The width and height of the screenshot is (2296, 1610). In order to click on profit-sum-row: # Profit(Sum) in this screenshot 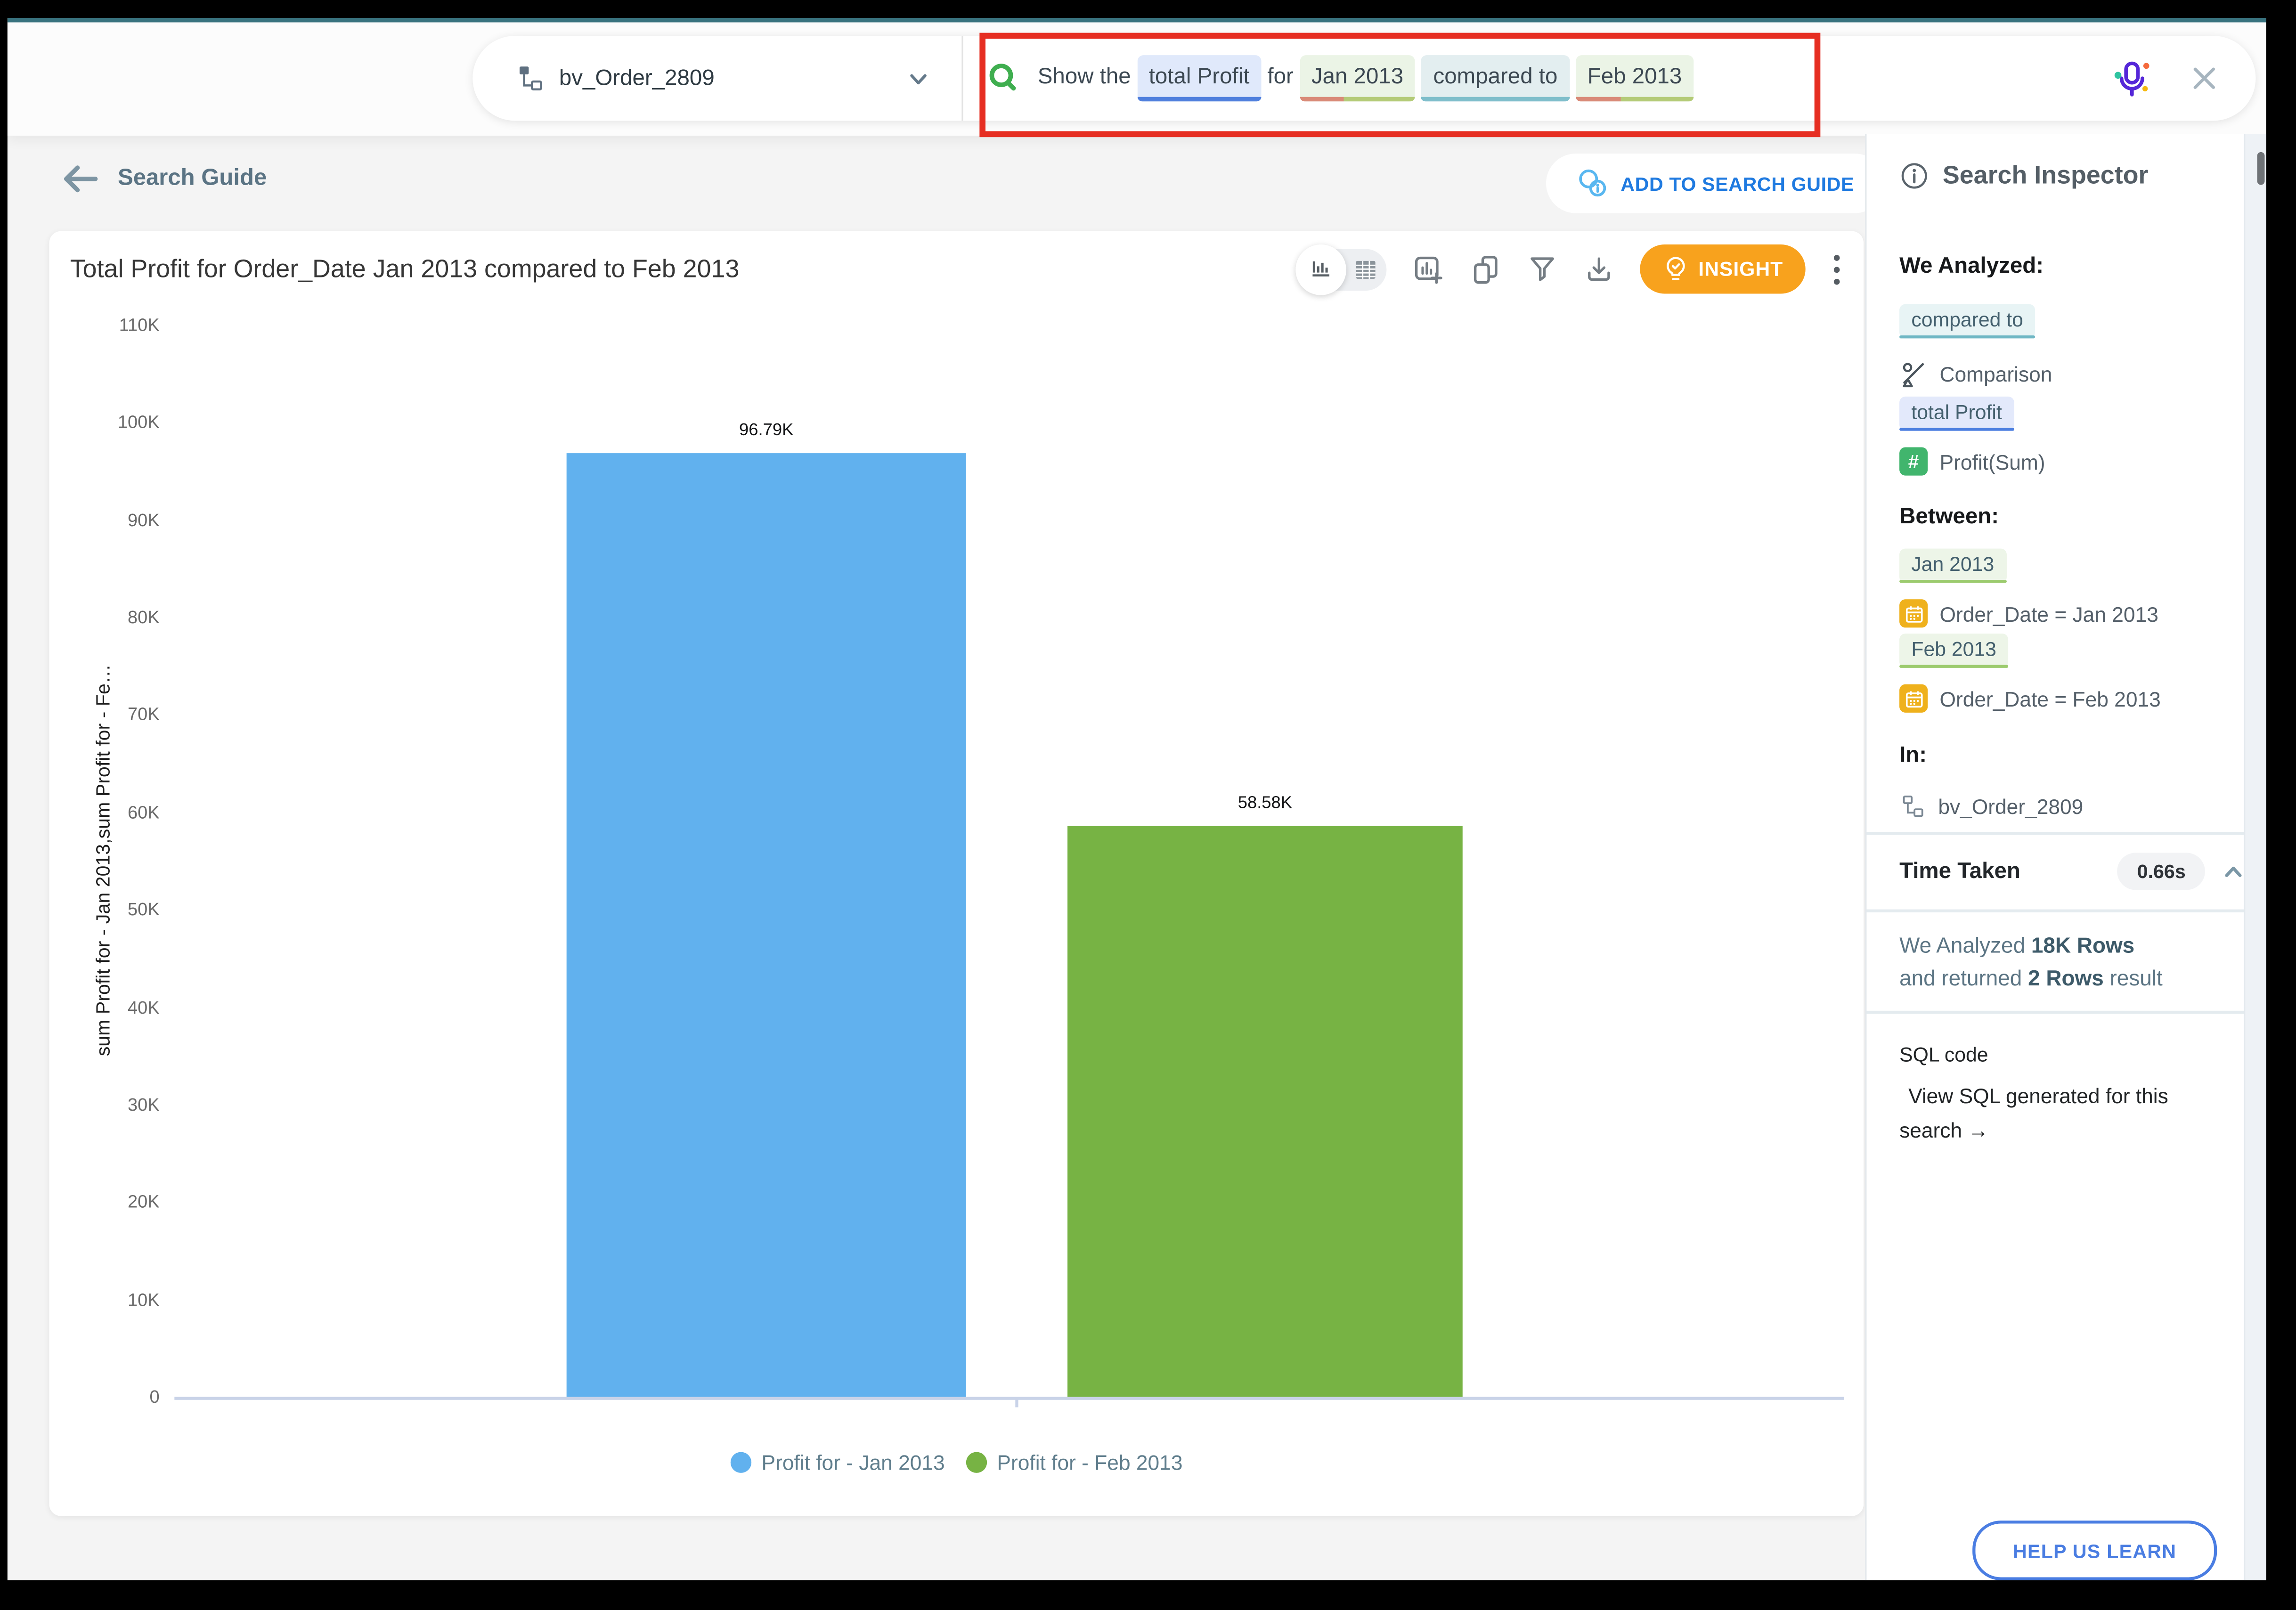, I will do `click(1972, 461)`.